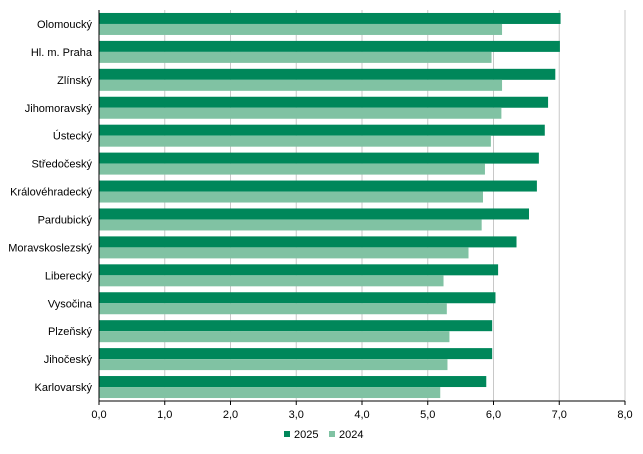 This screenshot has width=643, height=454. What do you see at coordinates (73, 136) in the screenshot?
I see `category-label: Ústecký` at bounding box center [73, 136].